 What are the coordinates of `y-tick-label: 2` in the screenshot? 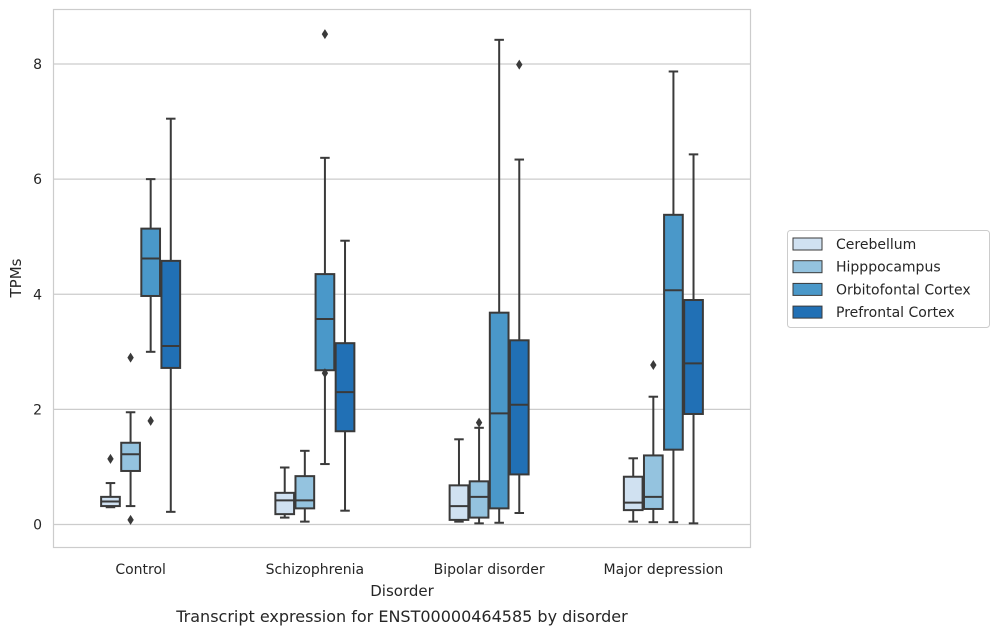 It's located at (37, 410).